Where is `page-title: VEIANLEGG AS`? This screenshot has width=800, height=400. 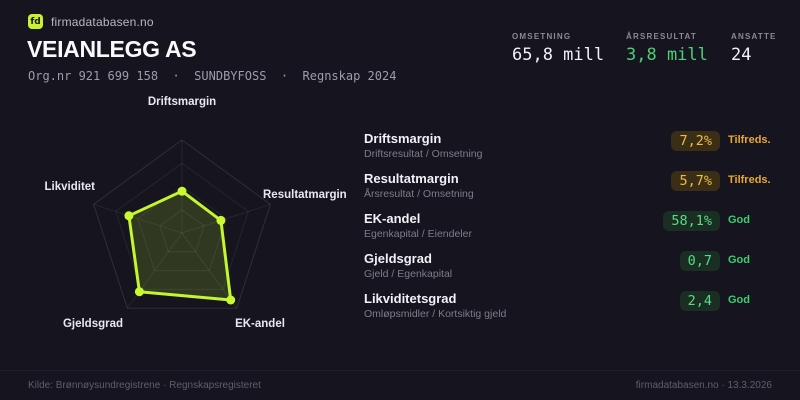 page-title: VEIANLEGG AS is located at coordinates (112, 49).